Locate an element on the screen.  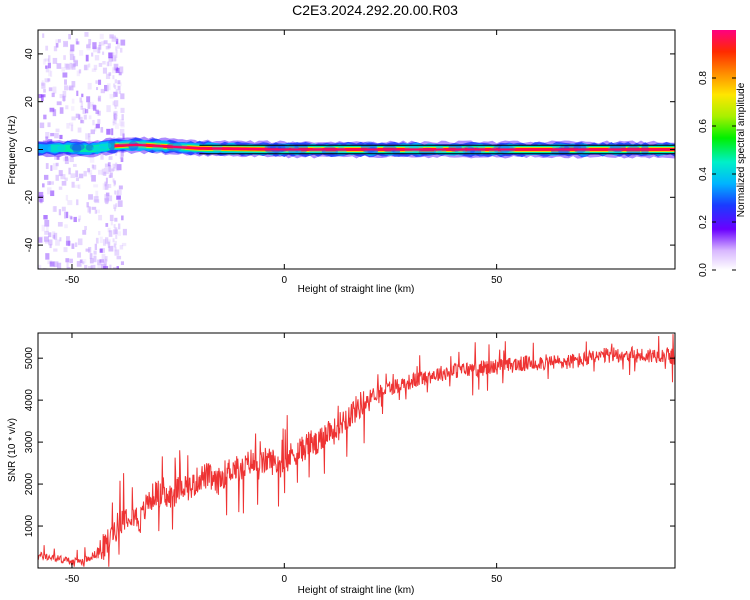
colorbar-tick-label: 0.4 is located at coordinates (703, 174).